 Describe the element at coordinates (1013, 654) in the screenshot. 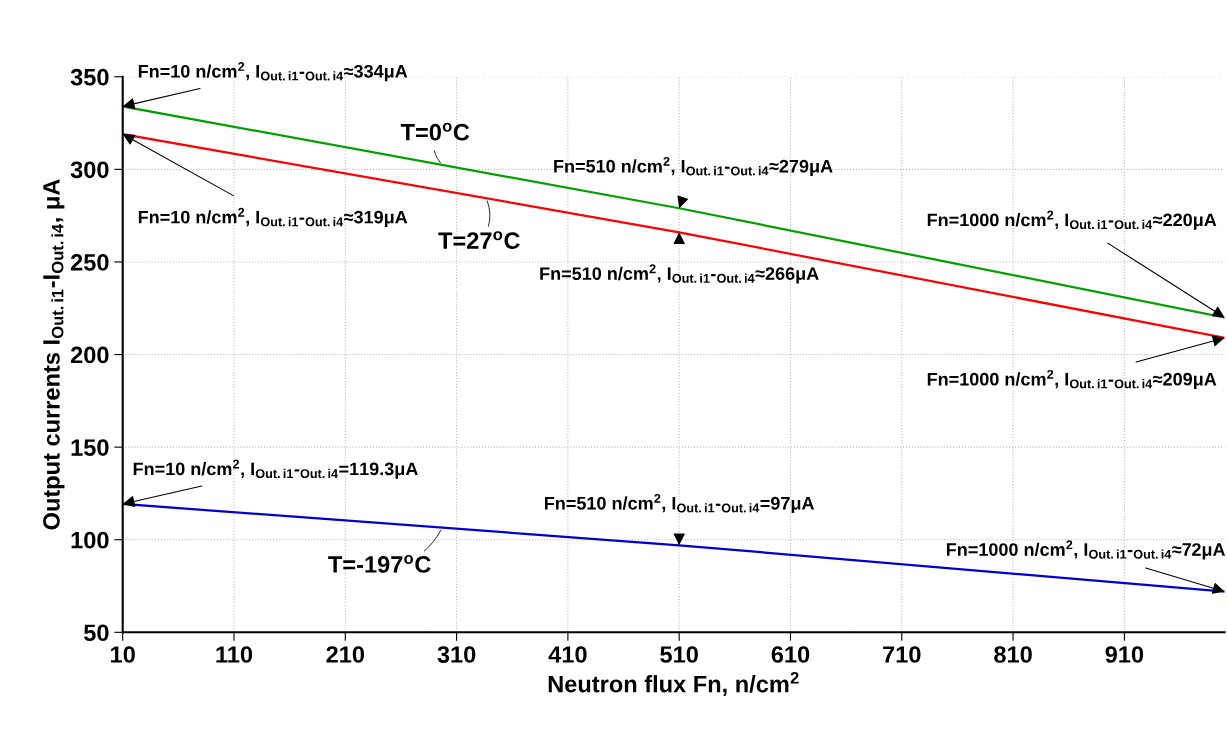

I see `x-tick-label: 810` at that location.